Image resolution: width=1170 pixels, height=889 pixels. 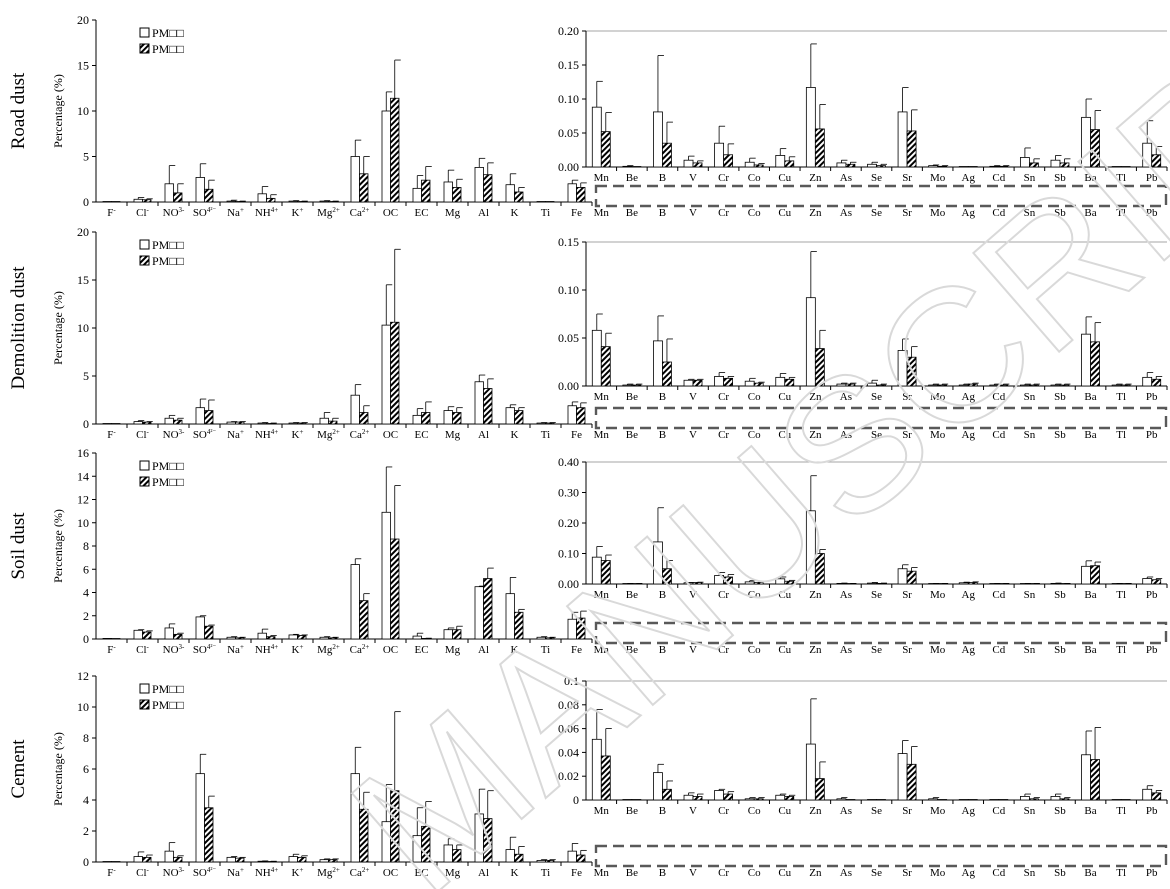 I want to click on bar-s1-F-, so click(x=107, y=862).